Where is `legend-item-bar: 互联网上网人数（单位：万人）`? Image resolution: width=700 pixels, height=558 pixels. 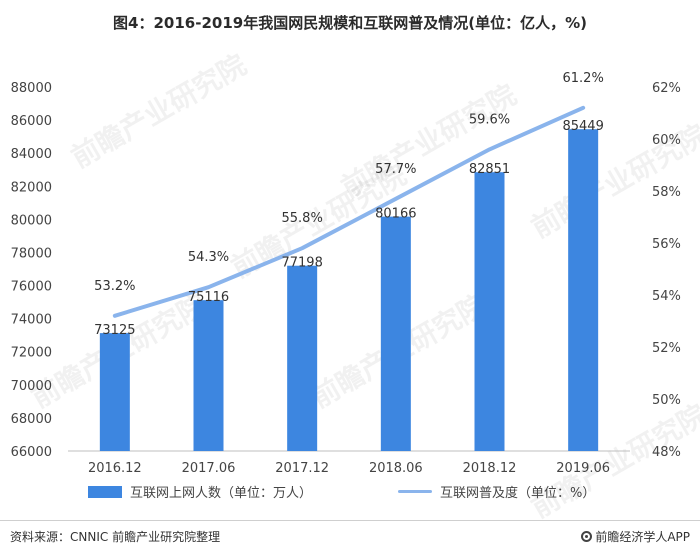 legend-item-bar: 互联网上网人数（单位：万人） is located at coordinates (200, 491).